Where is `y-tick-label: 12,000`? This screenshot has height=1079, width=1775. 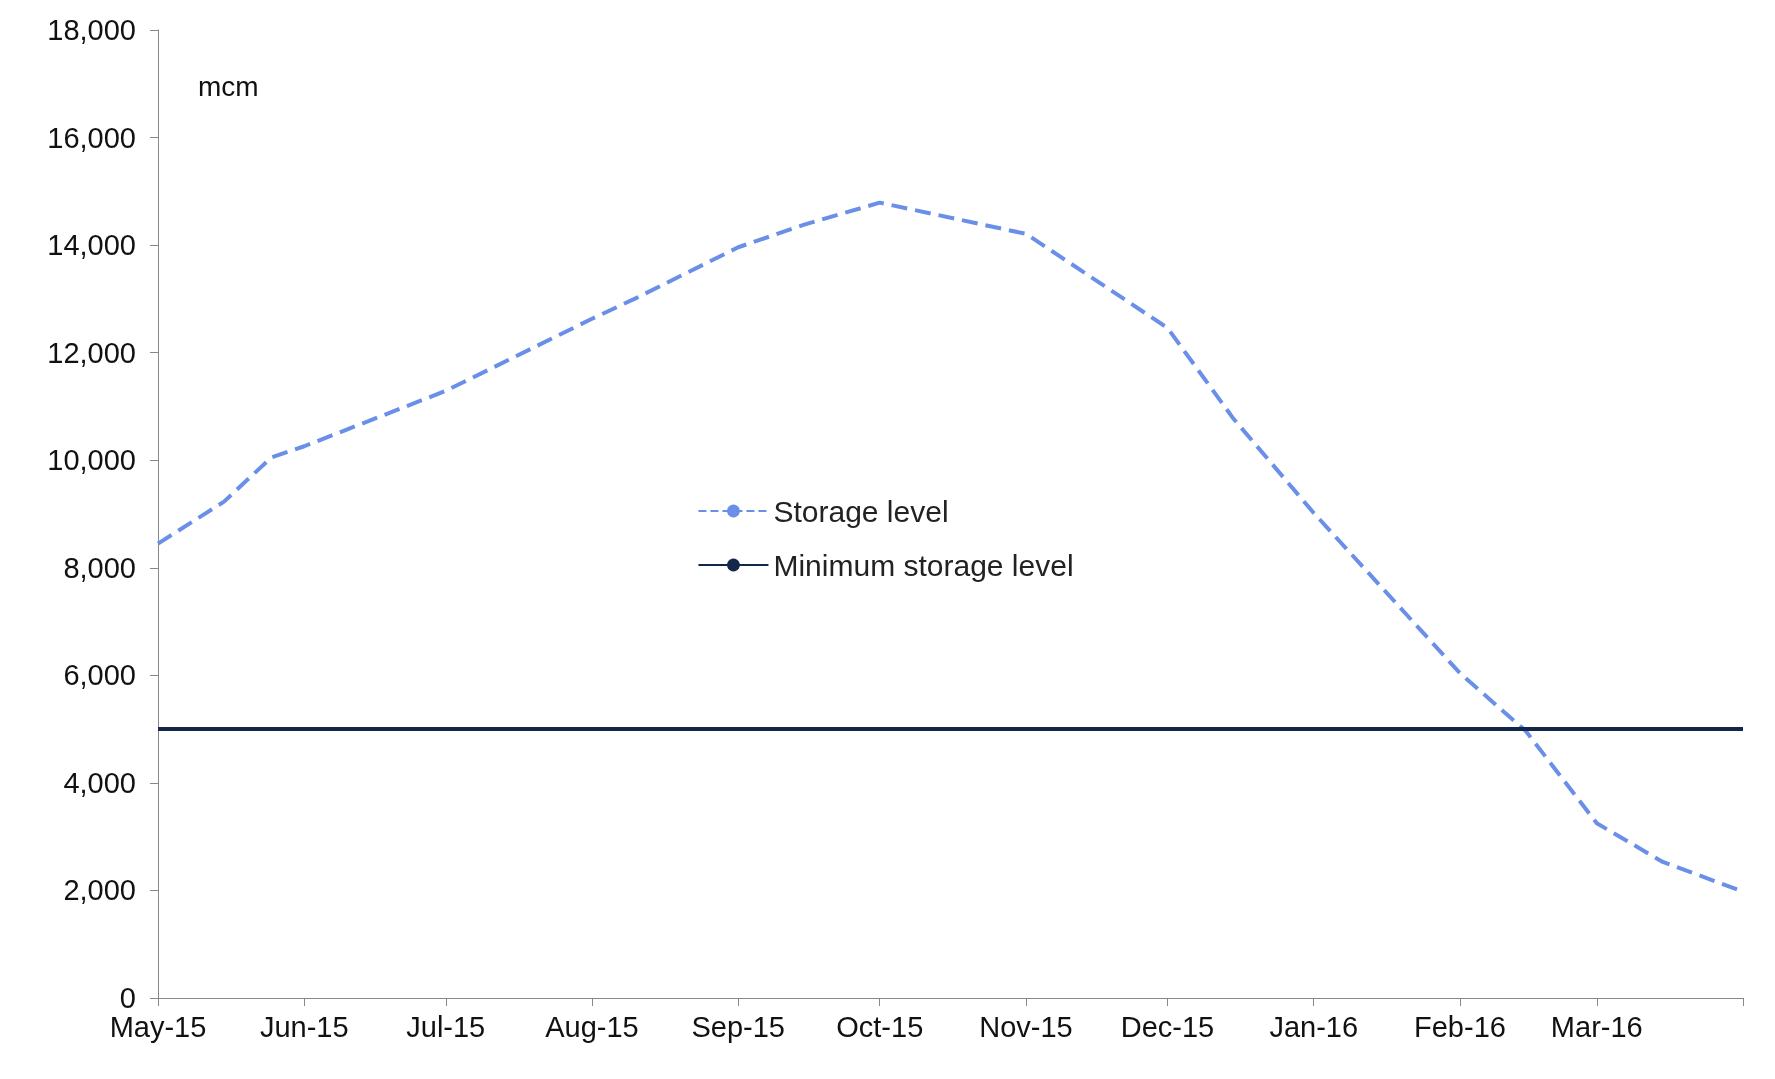
y-tick-label: 12,000 is located at coordinates (91, 352).